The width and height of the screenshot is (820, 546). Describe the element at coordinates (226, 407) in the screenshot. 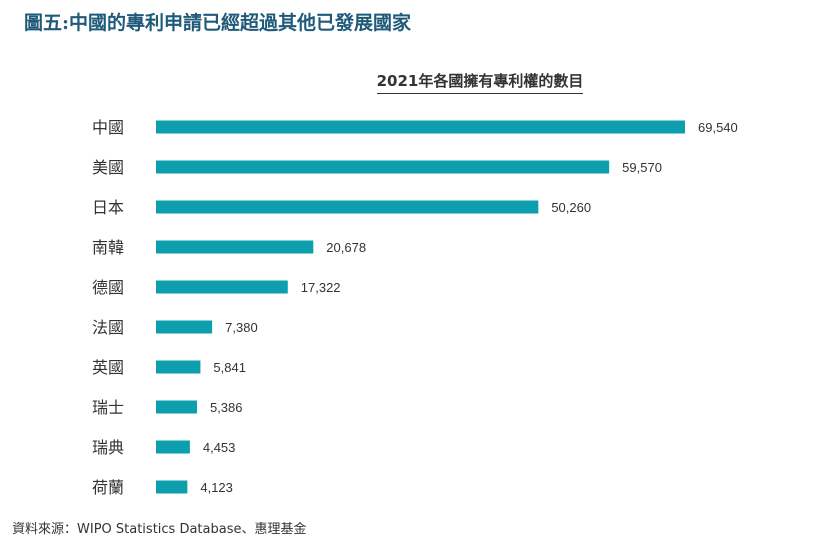

I see `value-label: 5,386` at that location.